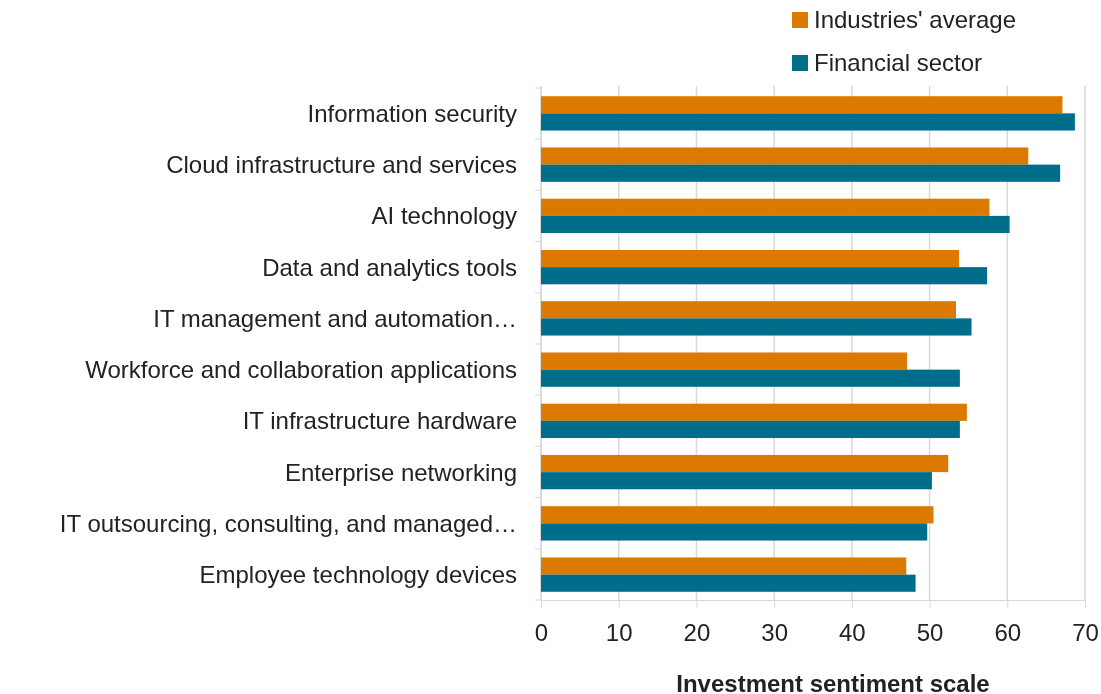 This screenshot has width=1101, height=694. What do you see at coordinates (379, 421) in the screenshot?
I see `y-tick-label: IT infrastructure hardware` at bounding box center [379, 421].